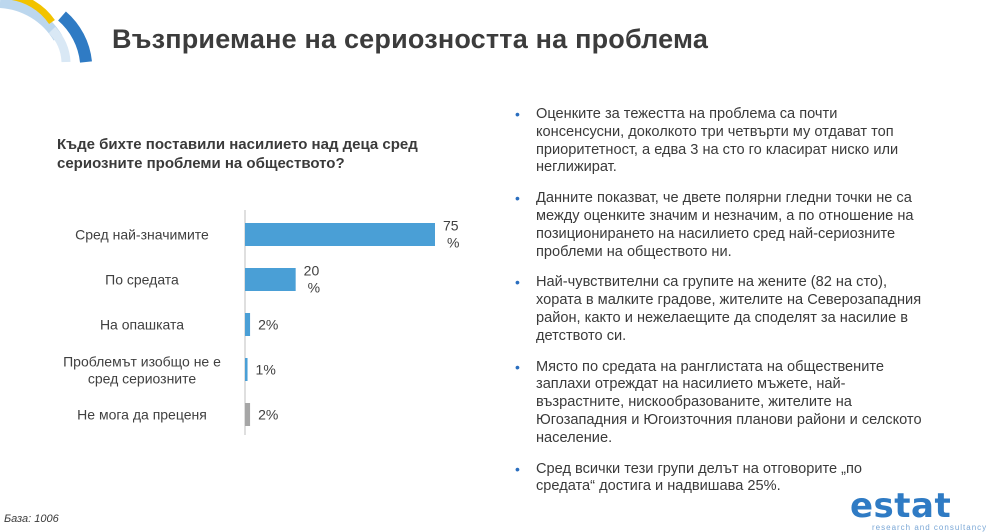 The width and height of the screenshot is (1000, 532). Describe the element at coordinates (142, 325) in the screenshot. I see `category-label: На опашката` at that location.